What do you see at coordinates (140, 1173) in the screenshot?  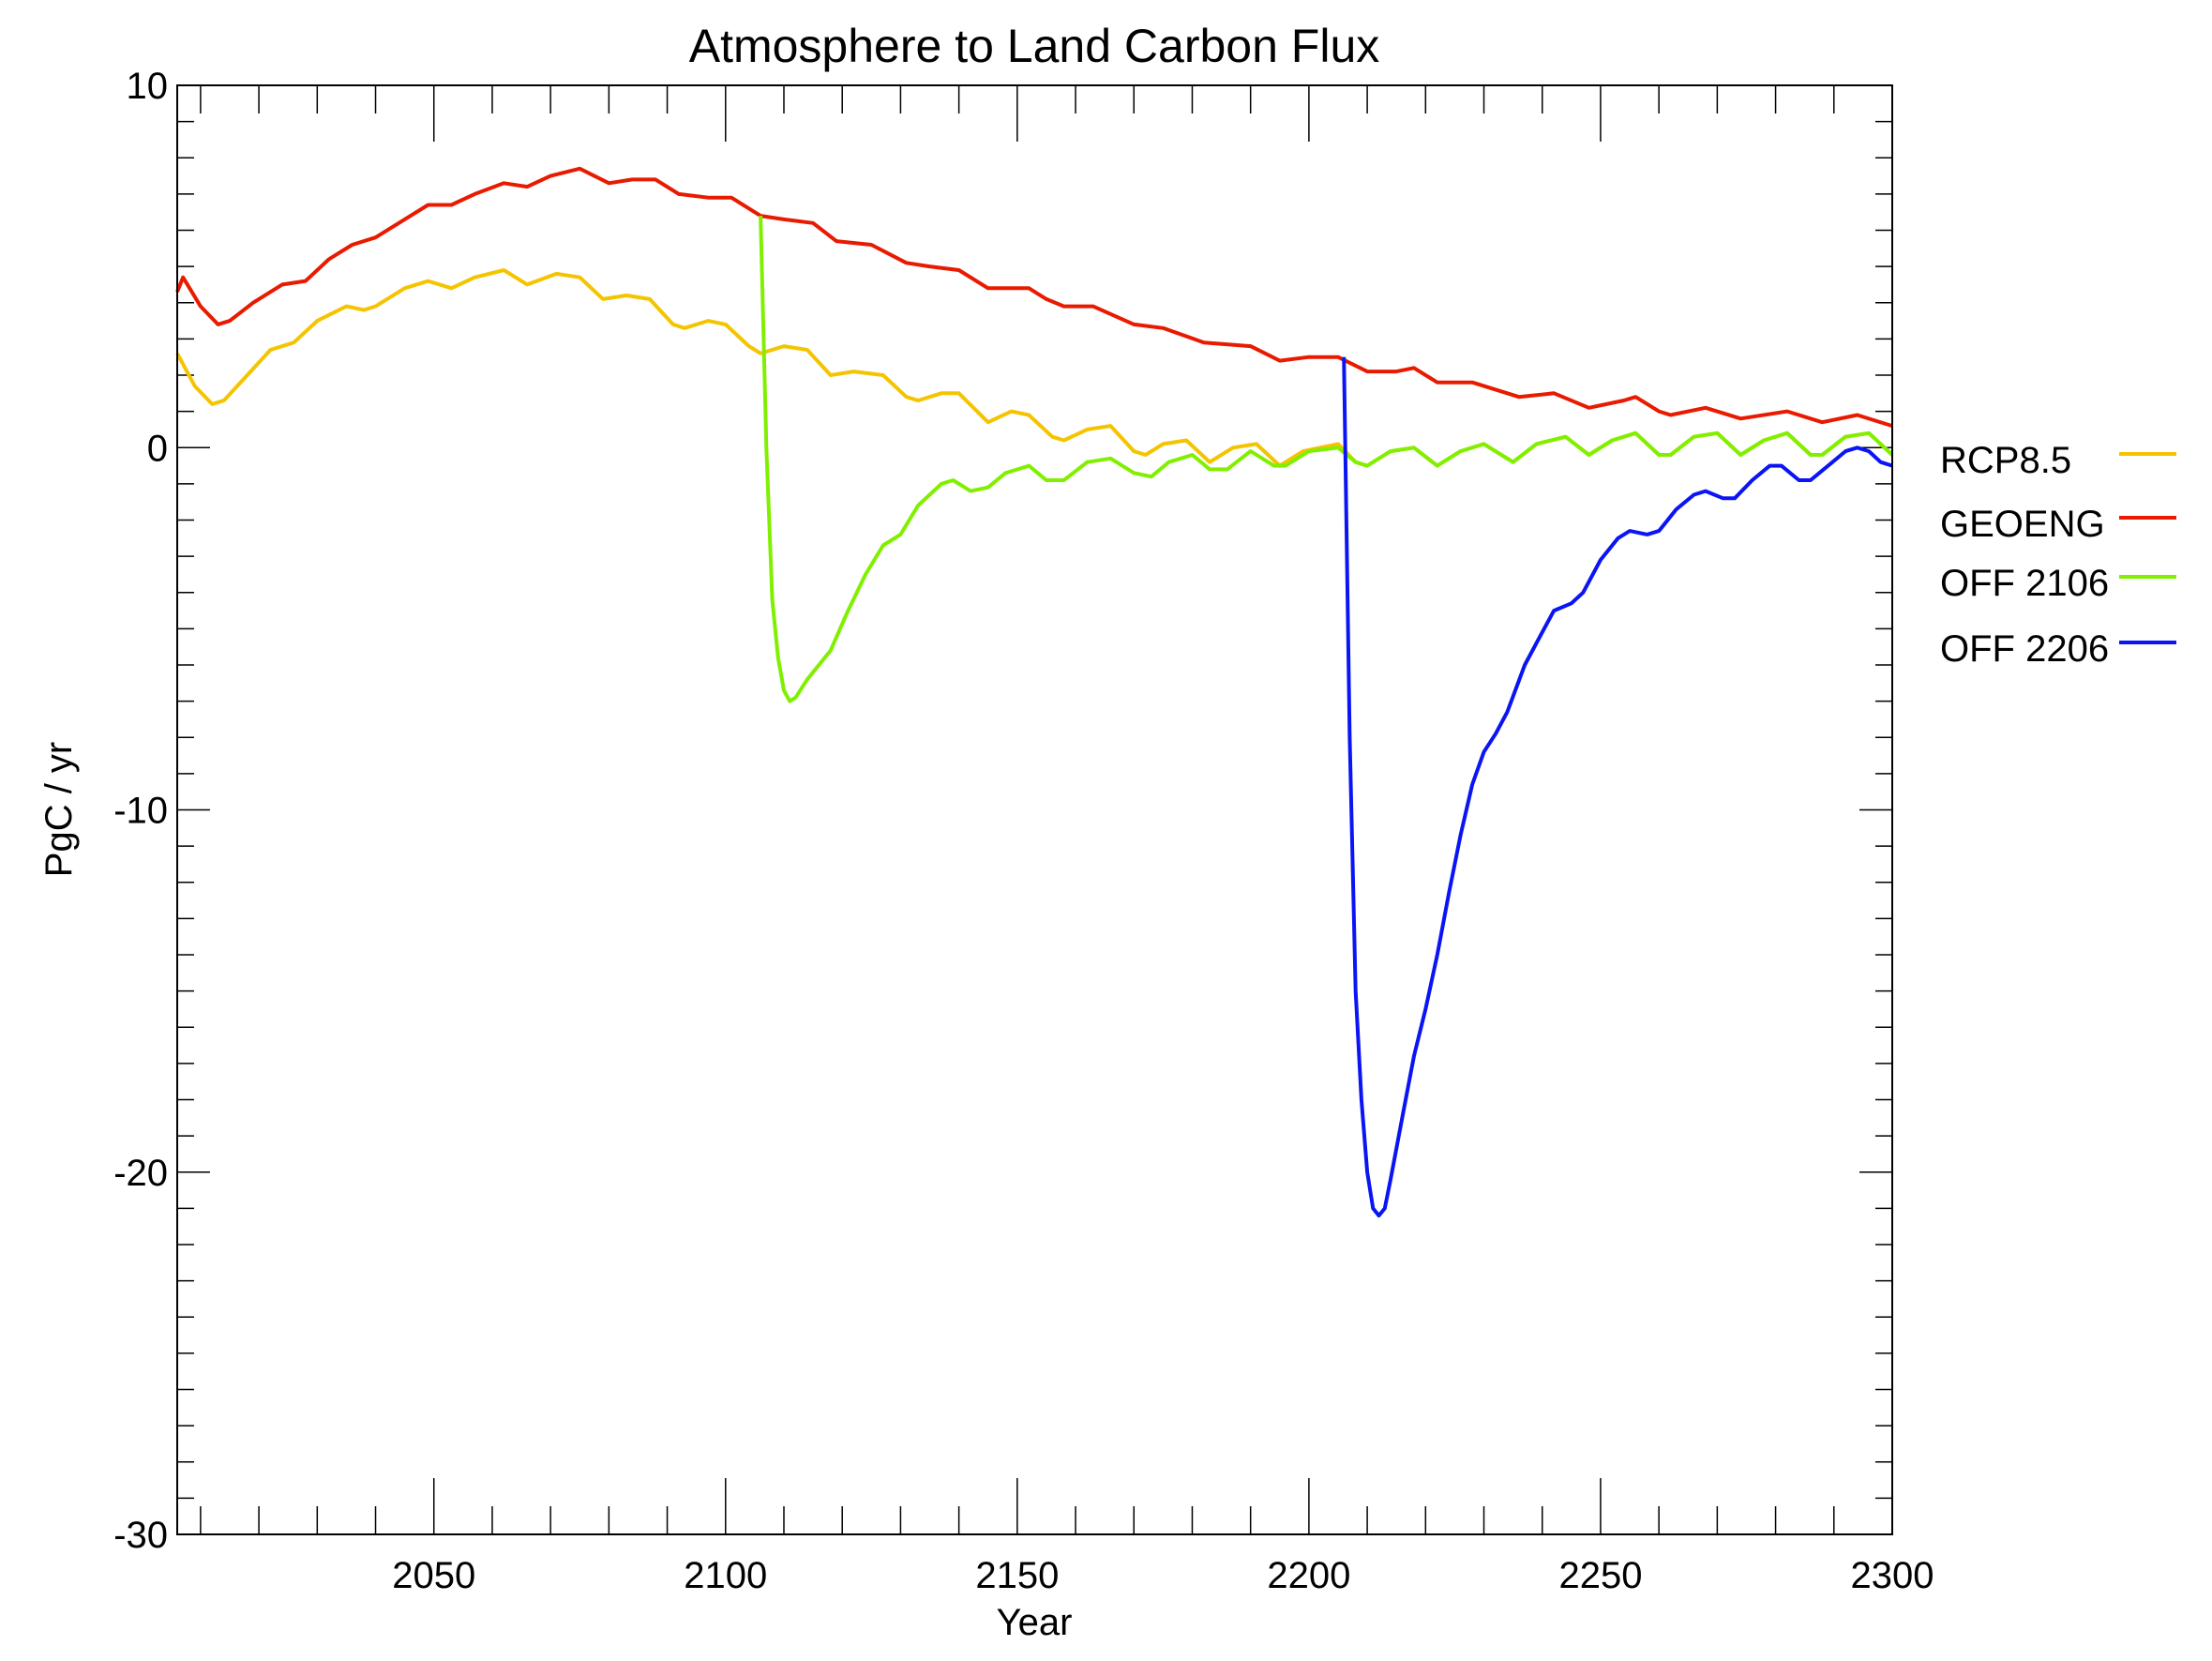 I see `y-tick-label: -20` at bounding box center [140, 1173].